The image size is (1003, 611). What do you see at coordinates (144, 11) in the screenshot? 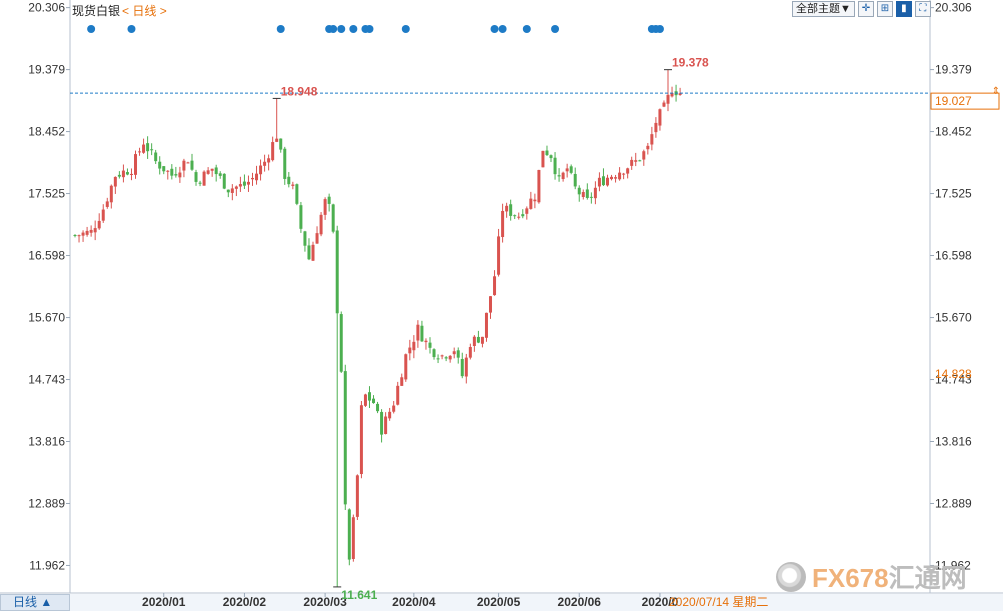
I see `period-selector: < 日线 >` at bounding box center [144, 11].